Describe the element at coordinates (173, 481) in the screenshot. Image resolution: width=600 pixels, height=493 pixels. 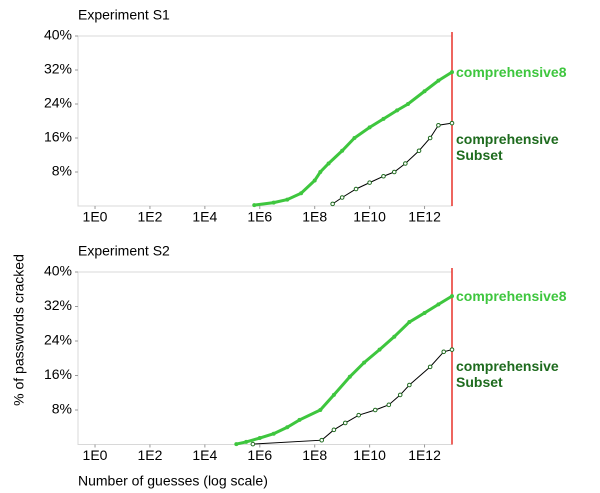
I see `x-axis-label: Number of guesses (log scale)` at that location.